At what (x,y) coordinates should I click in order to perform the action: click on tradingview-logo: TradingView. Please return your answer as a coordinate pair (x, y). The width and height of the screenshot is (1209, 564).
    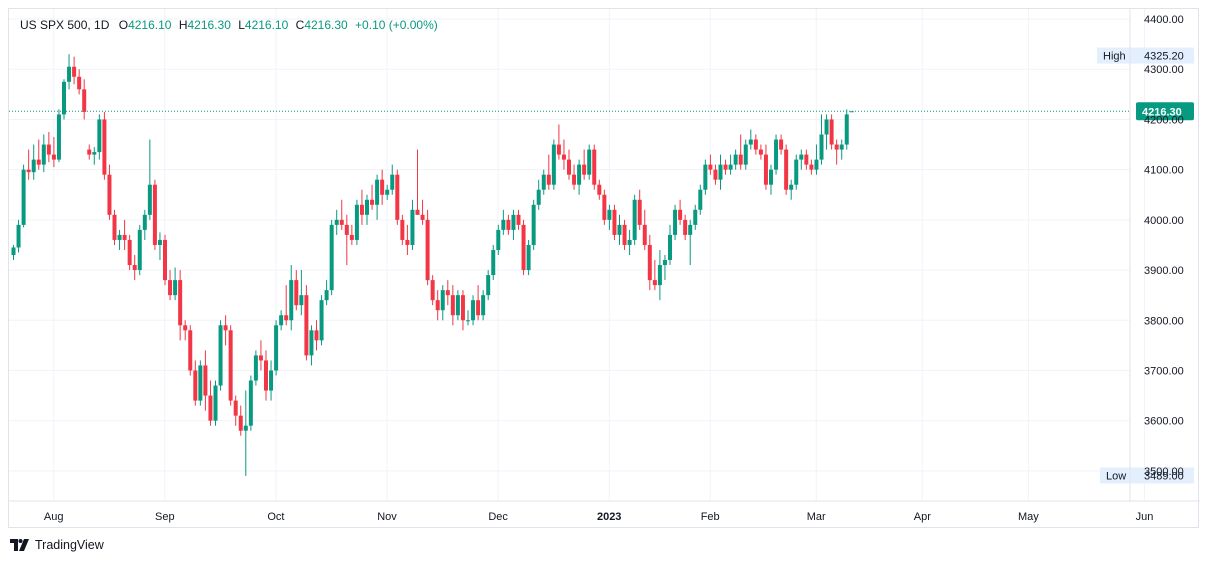
    Looking at the image, I should click on (57, 545).